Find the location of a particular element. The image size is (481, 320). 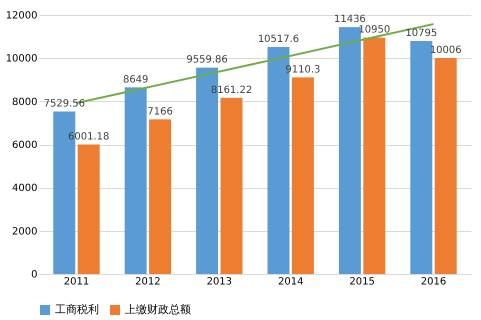

data-label: 10795 is located at coordinates (421, 34).